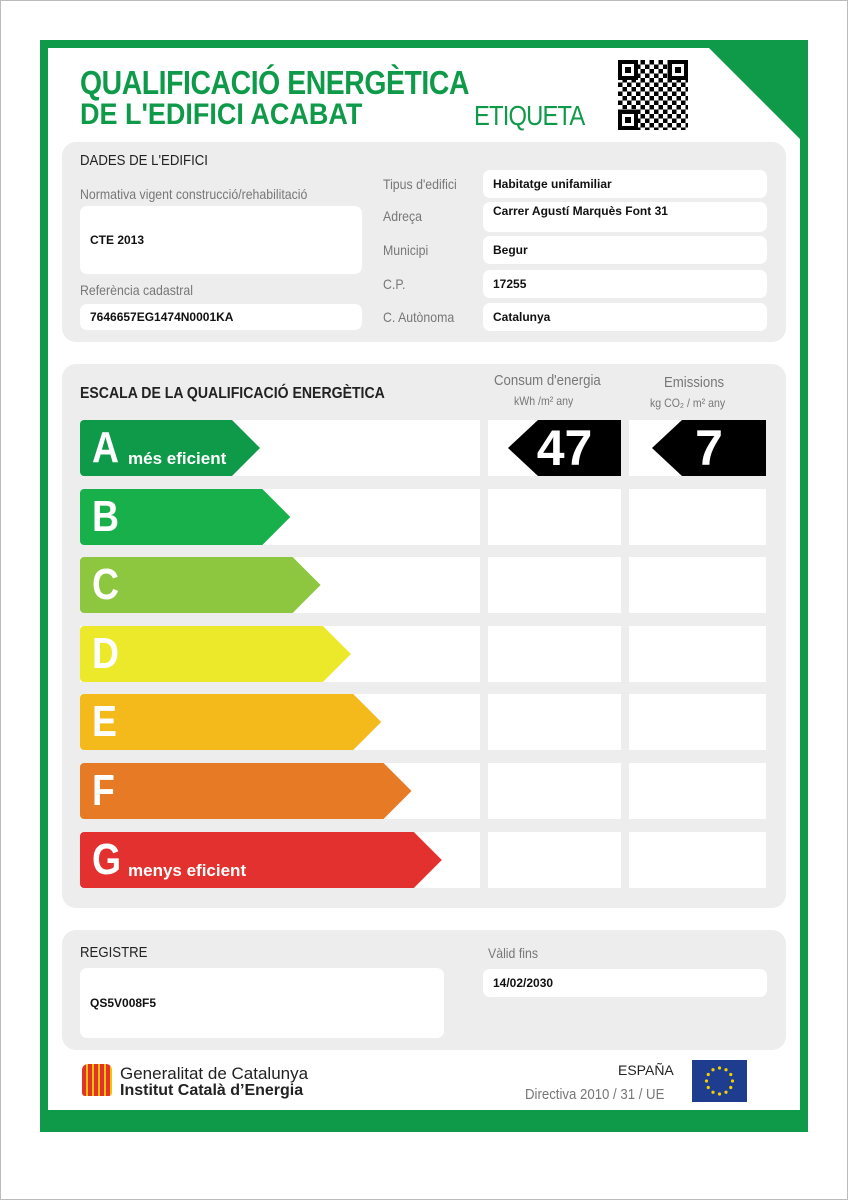 The width and height of the screenshot is (848, 1200). I want to click on country: ESPAÑA, so click(646, 1070).